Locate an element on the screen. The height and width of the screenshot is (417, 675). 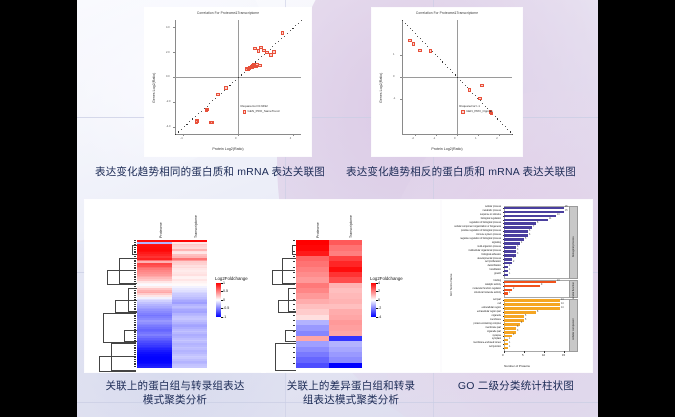
heatmap-legend-tick-label: 1 is located at coordinates (224, 282).